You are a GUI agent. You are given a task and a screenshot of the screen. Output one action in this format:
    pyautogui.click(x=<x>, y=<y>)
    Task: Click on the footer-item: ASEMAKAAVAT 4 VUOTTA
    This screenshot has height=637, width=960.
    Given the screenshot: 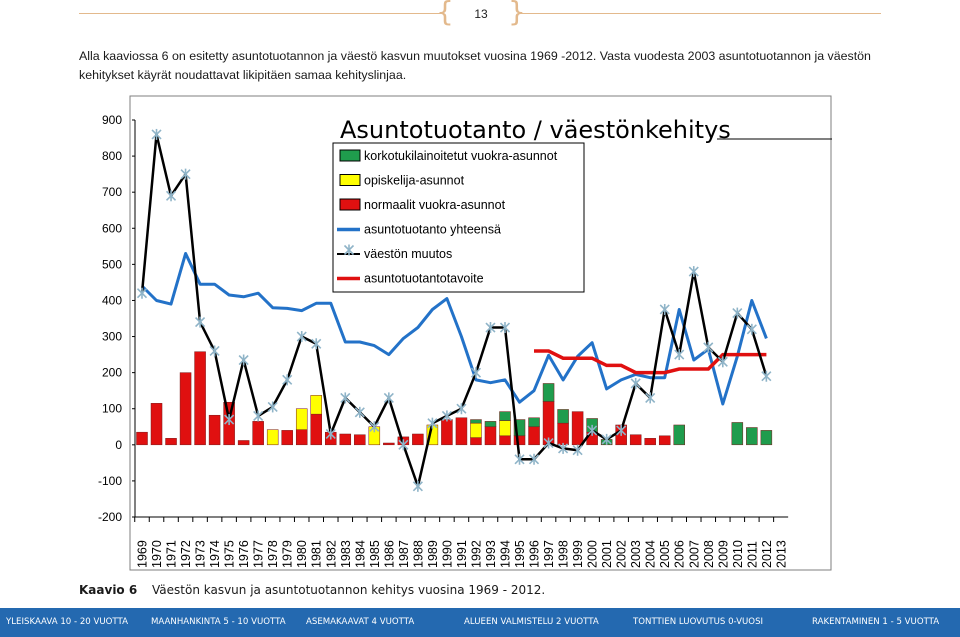 What is the action you would take?
    pyautogui.click(x=360, y=622)
    